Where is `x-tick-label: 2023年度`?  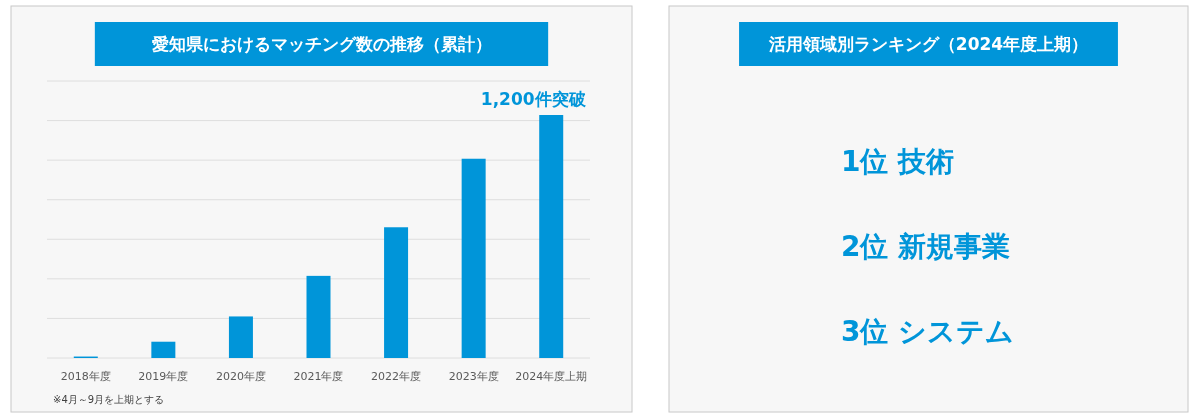
x-tick-label: 2023年度 is located at coordinates (473, 376).